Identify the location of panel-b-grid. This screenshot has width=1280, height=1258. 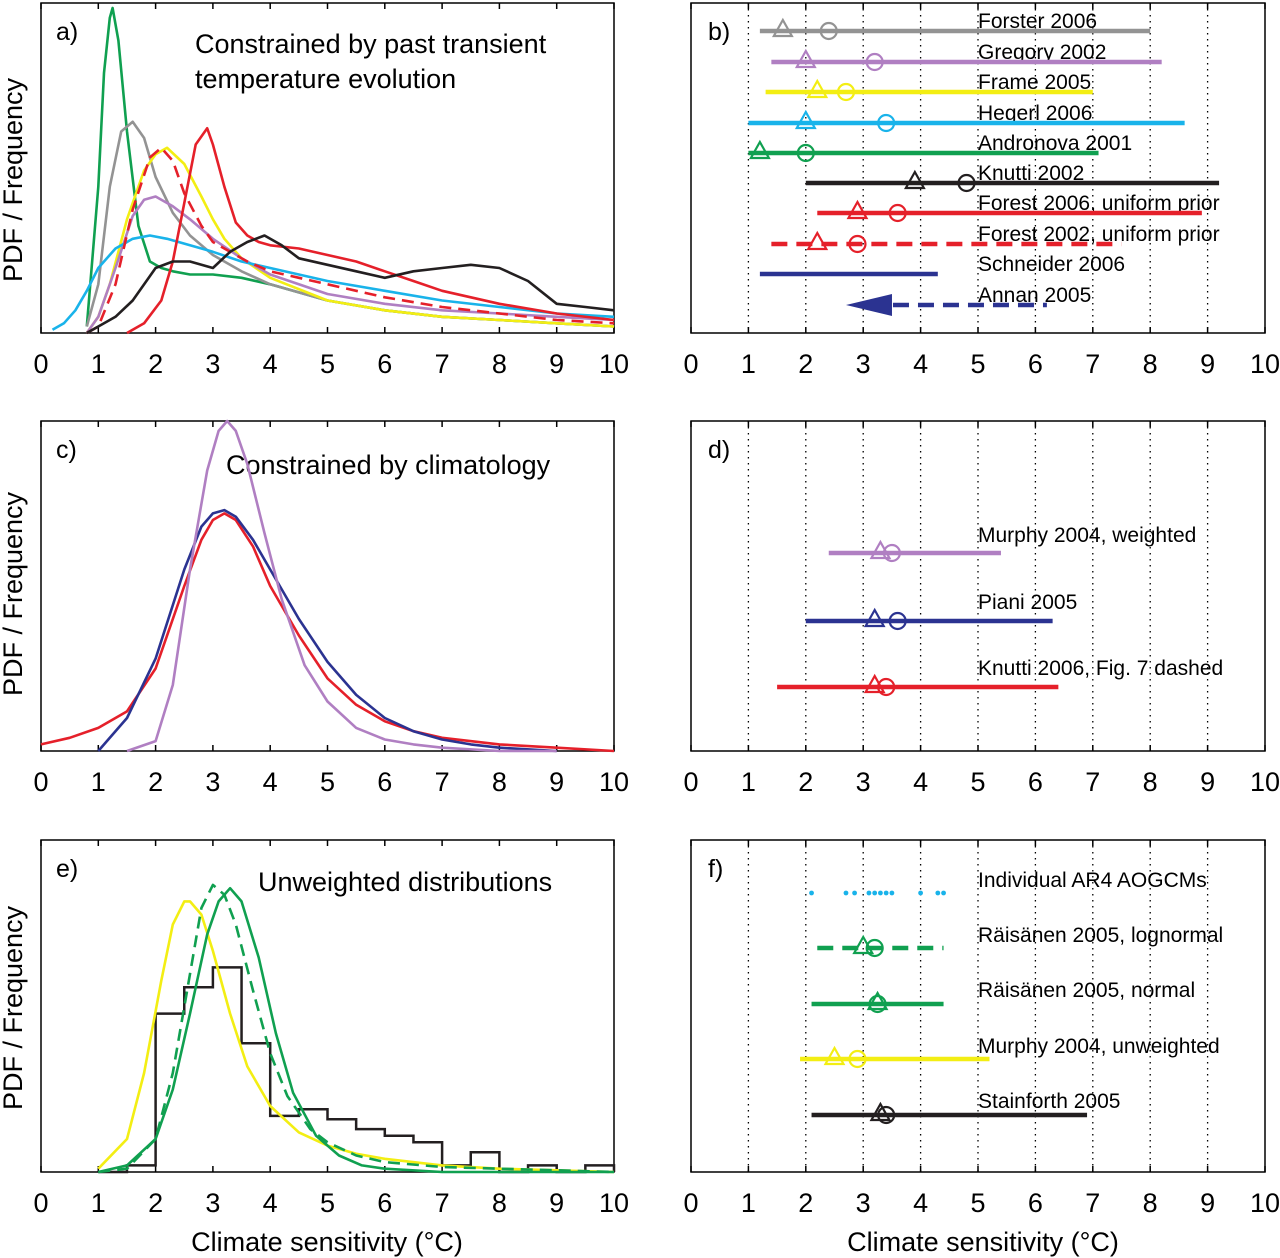
(978, 168).